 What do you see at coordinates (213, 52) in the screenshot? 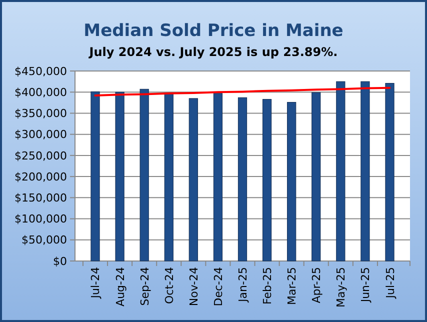
I see `chart-subtitle: July 2024 vs. July 2025 is up 23.89%.` at bounding box center [213, 52].